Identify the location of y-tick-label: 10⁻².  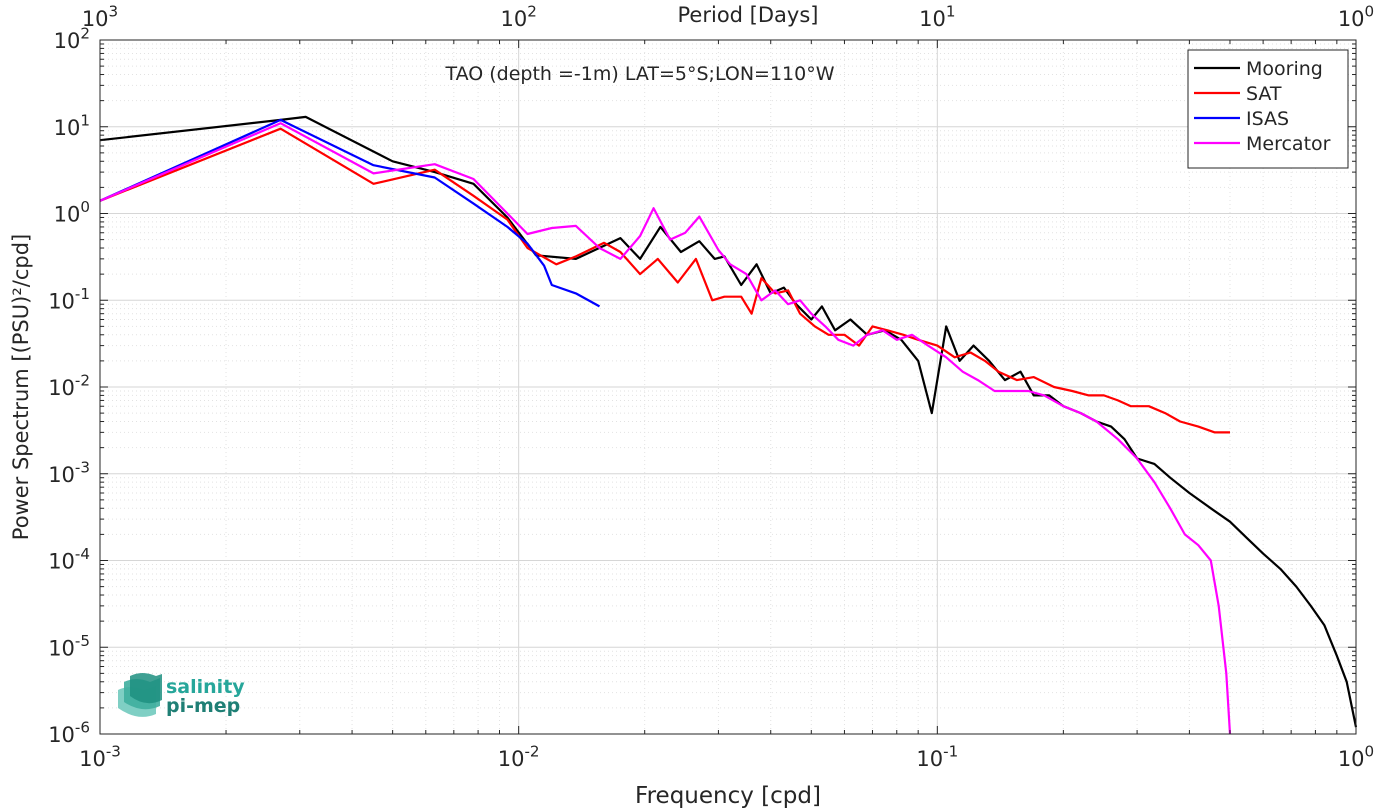
(69, 386).